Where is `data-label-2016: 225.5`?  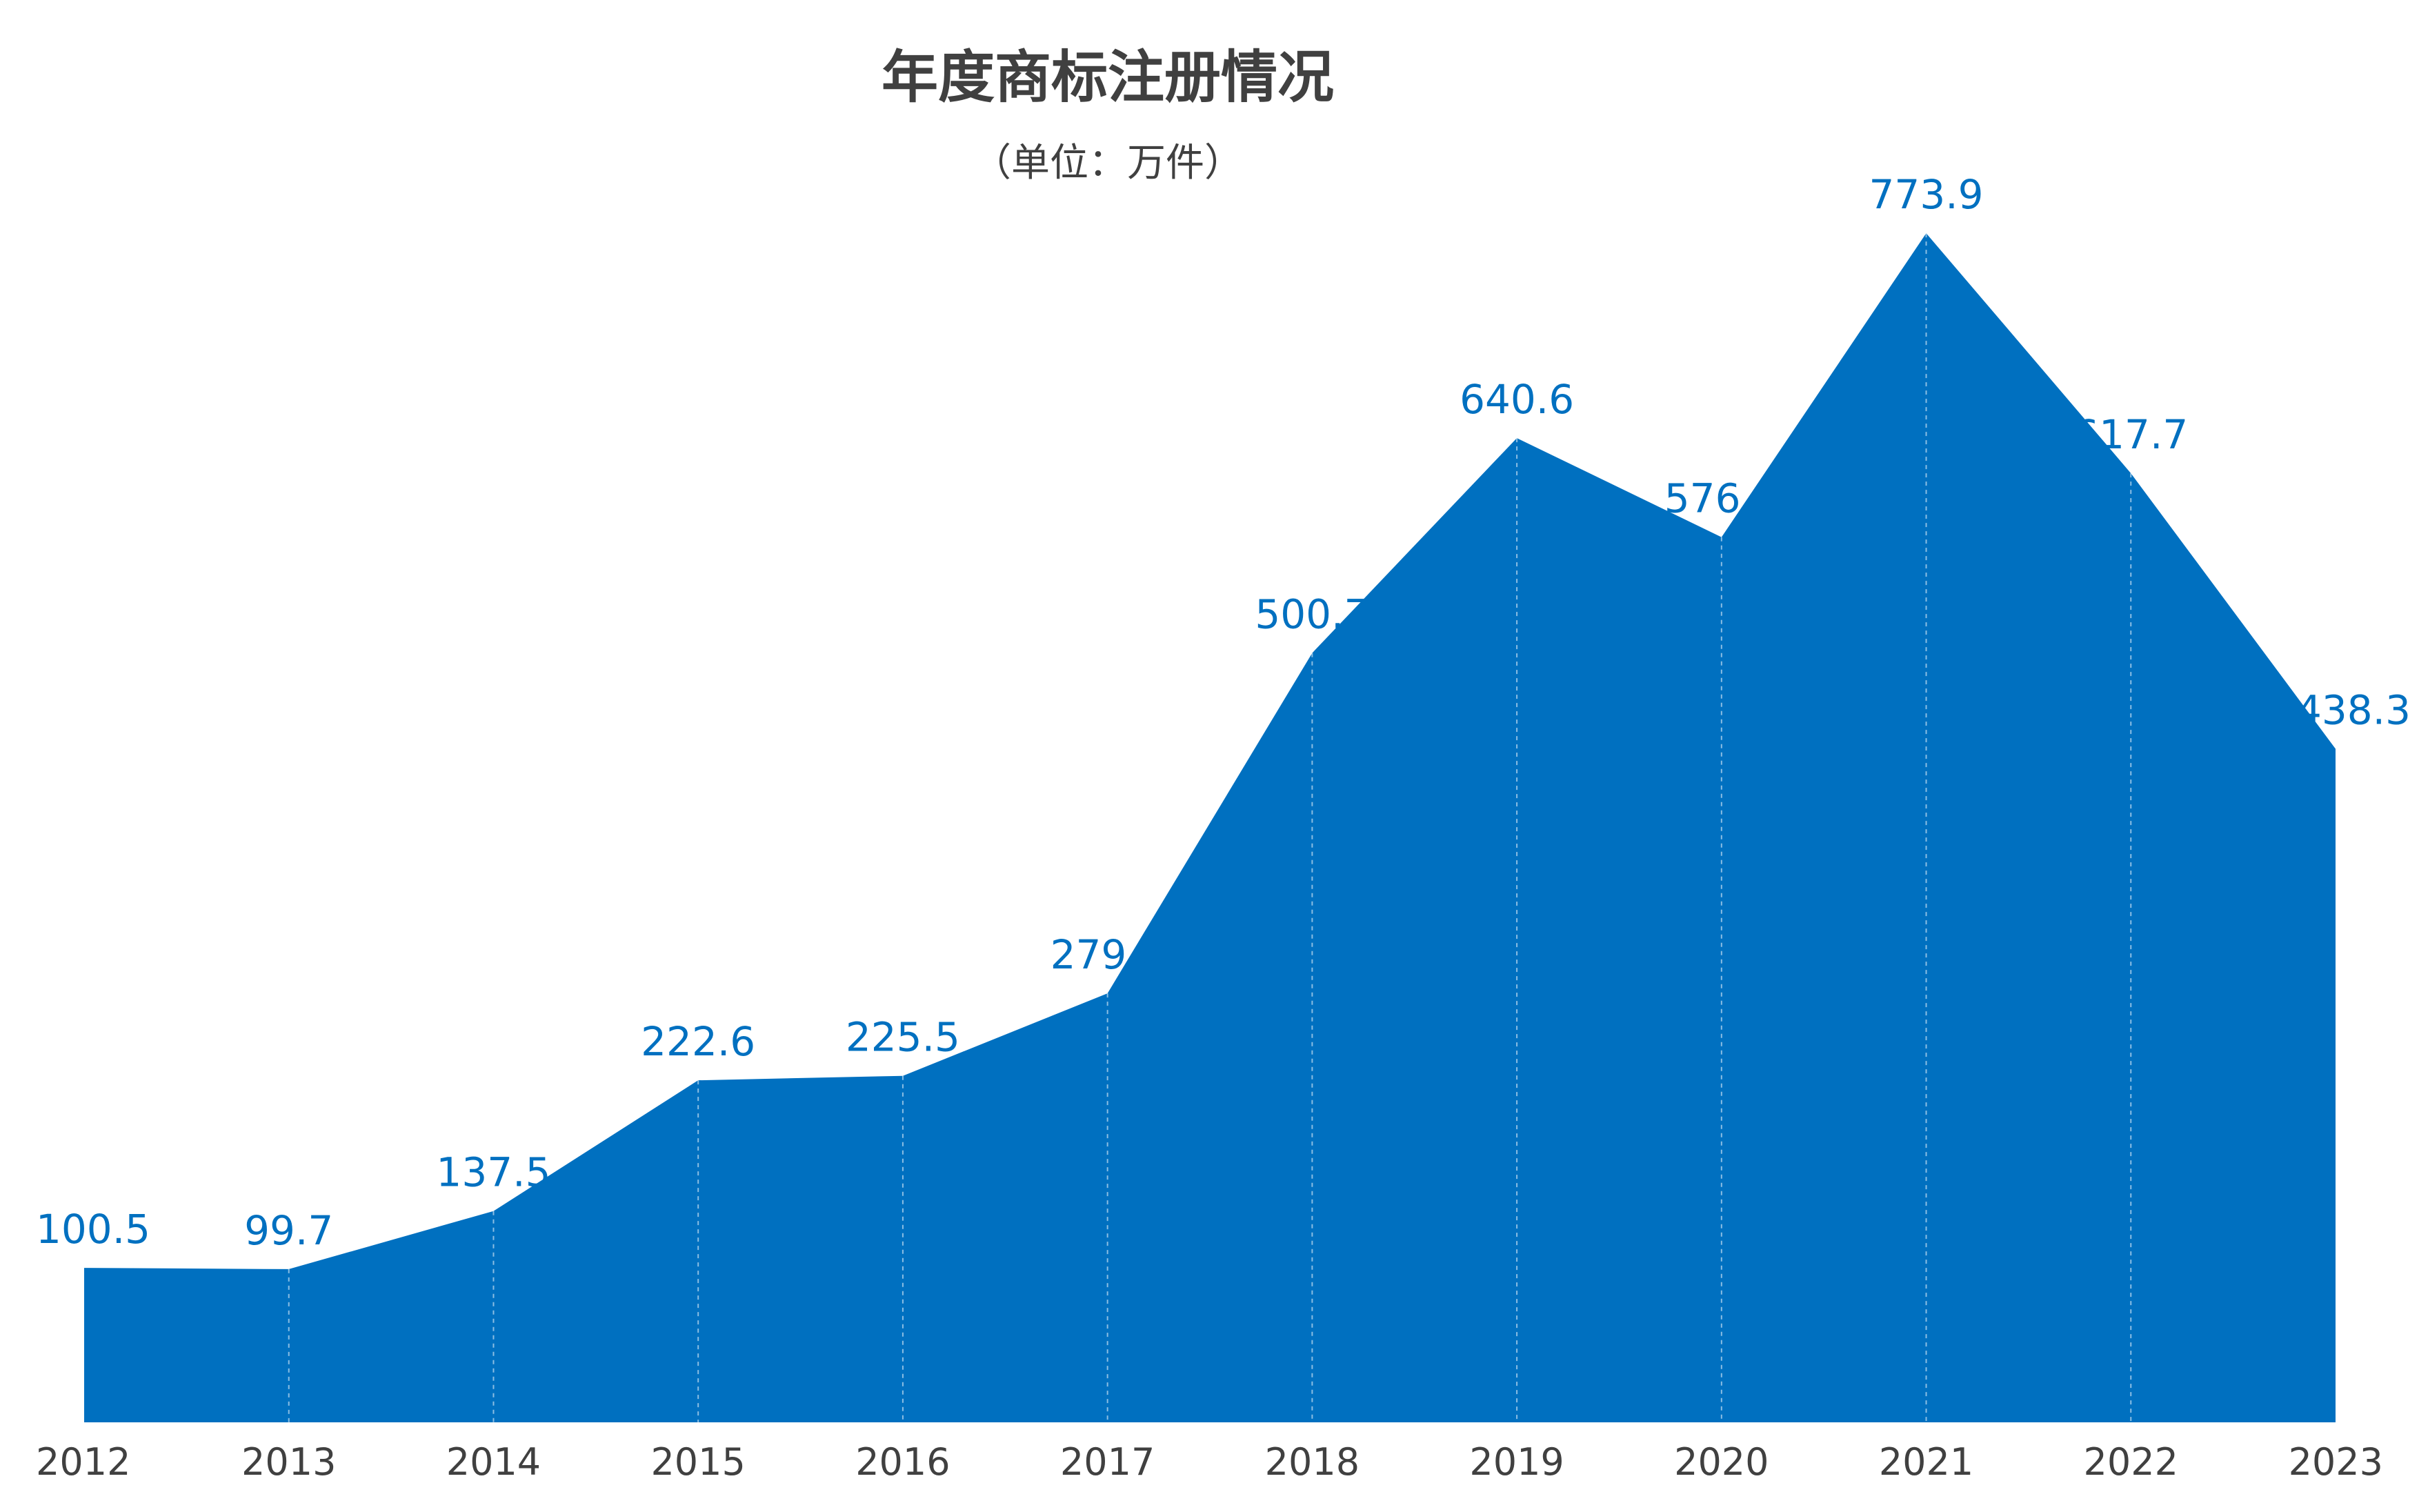 data-label-2016: 225.5 is located at coordinates (903, 1037).